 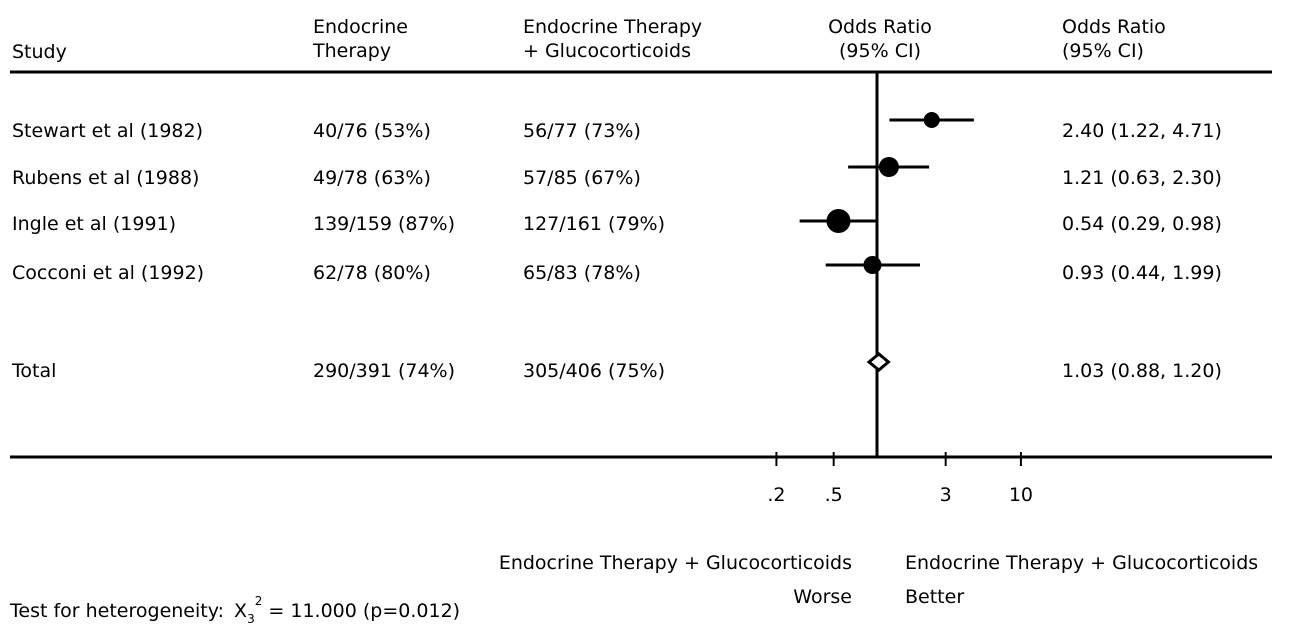 What do you see at coordinates (108, 273) in the screenshot?
I see `row-study-label: Cocconi et al (1992)` at bounding box center [108, 273].